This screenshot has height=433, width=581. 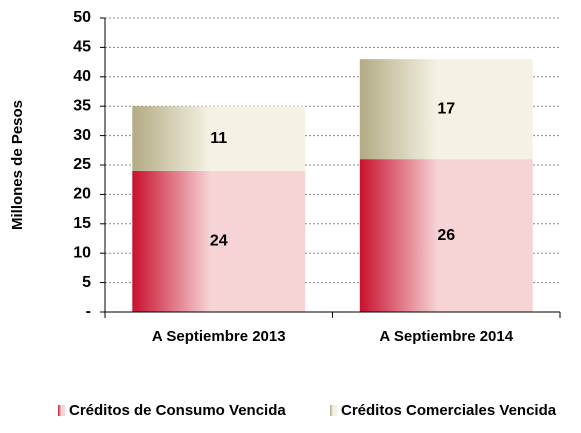 I want to click on y-tick-label: 15, so click(x=82, y=223).